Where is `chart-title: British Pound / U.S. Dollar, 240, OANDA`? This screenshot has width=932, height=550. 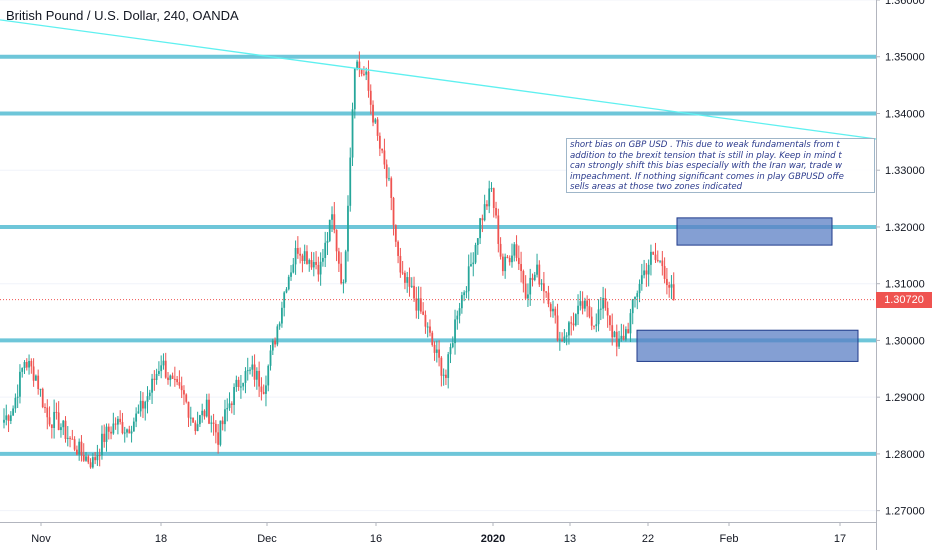 chart-title: British Pound / U.S. Dollar, 240, OANDA is located at coordinates (122, 15).